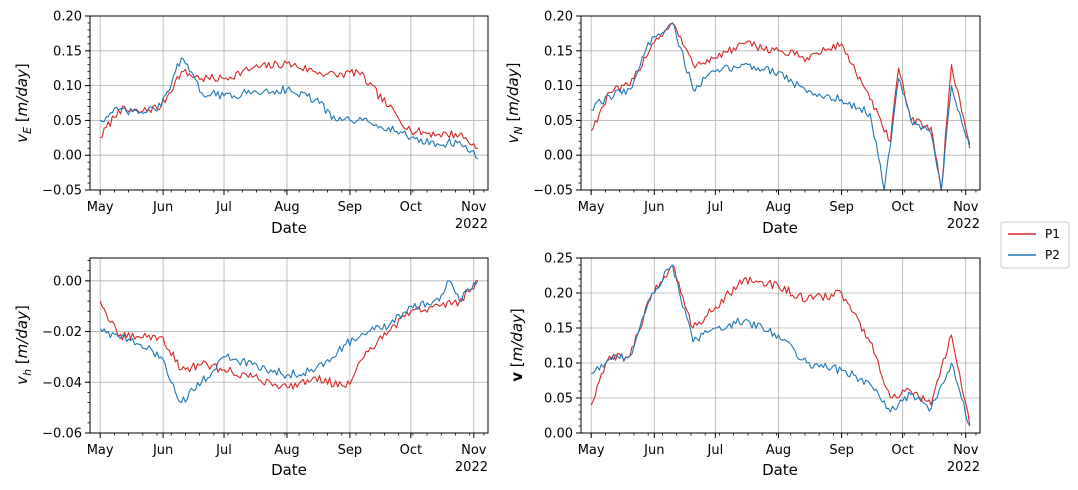  Describe the element at coordinates (558, 259) in the screenshot. I see `y-tick-label: 0.25` at that location.